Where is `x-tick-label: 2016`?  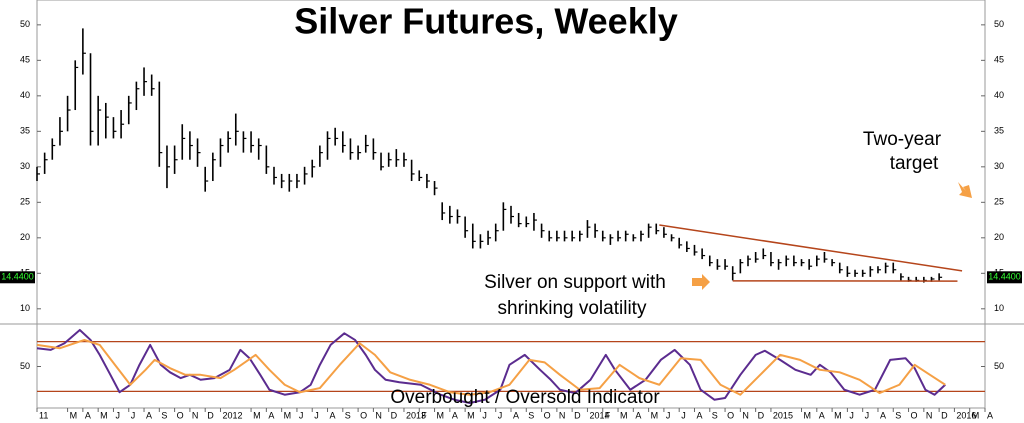
x-tick-label: 2016 is located at coordinates (966, 415).